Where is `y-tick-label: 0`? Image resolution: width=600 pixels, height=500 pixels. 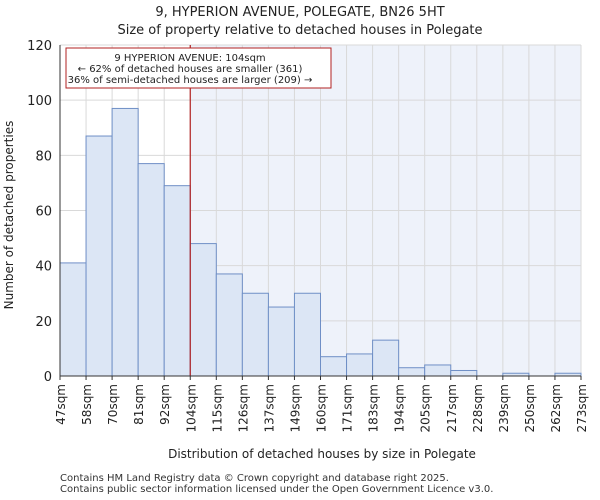
y-tick-label: 0 is located at coordinates (48, 377).